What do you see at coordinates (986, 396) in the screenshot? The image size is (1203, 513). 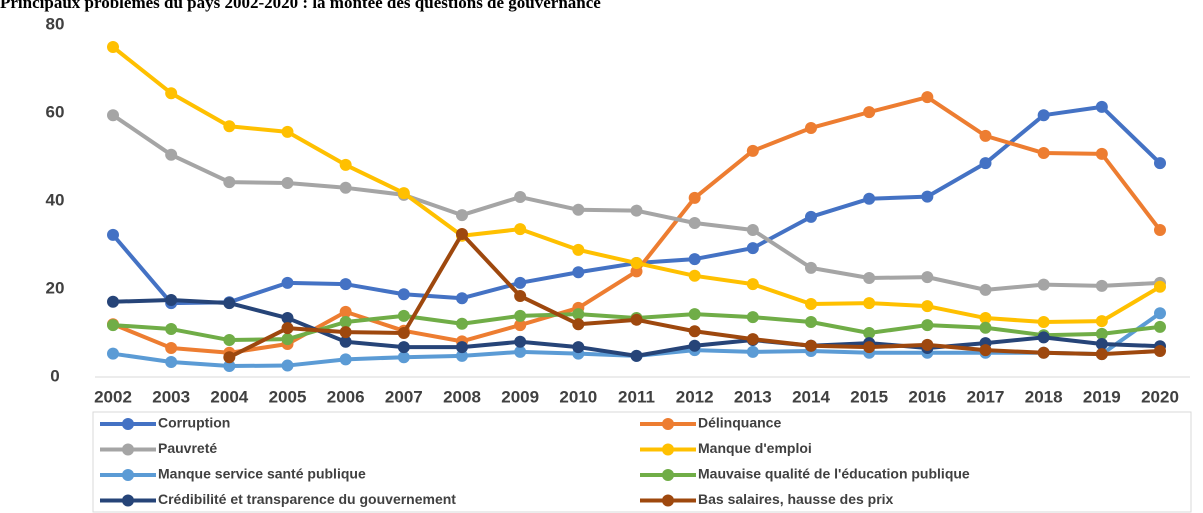 I see `x-tick-label: 2017` at bounding box center [986, 396].